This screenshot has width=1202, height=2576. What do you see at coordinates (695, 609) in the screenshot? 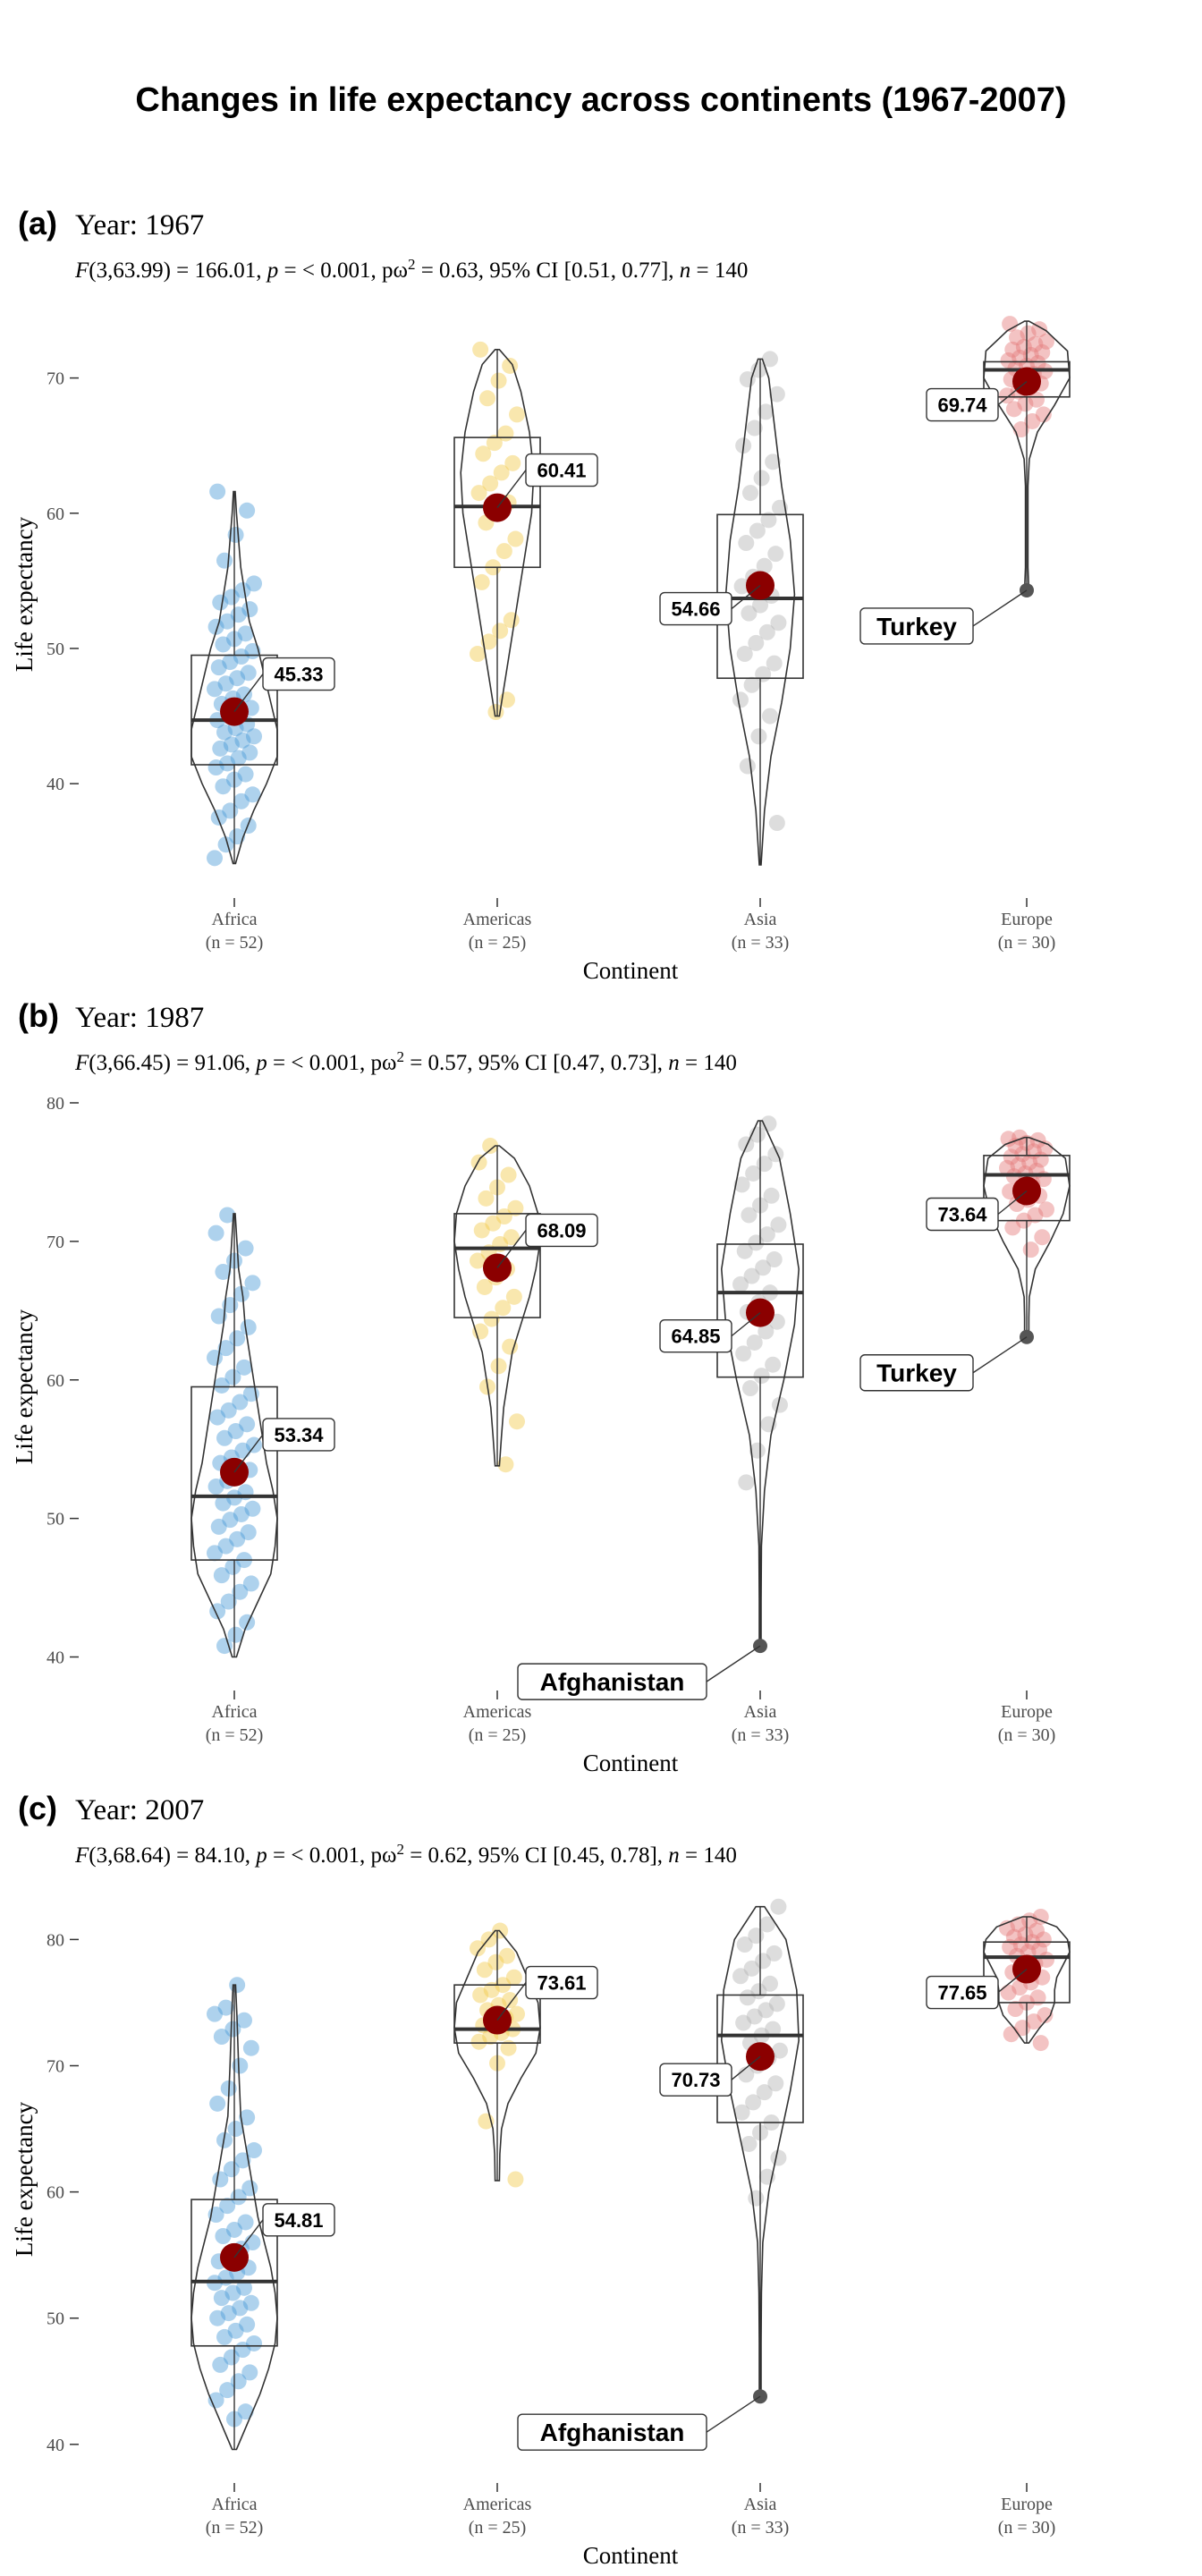
I see `mean-label: 54.66` at bounding box center [695, 609].